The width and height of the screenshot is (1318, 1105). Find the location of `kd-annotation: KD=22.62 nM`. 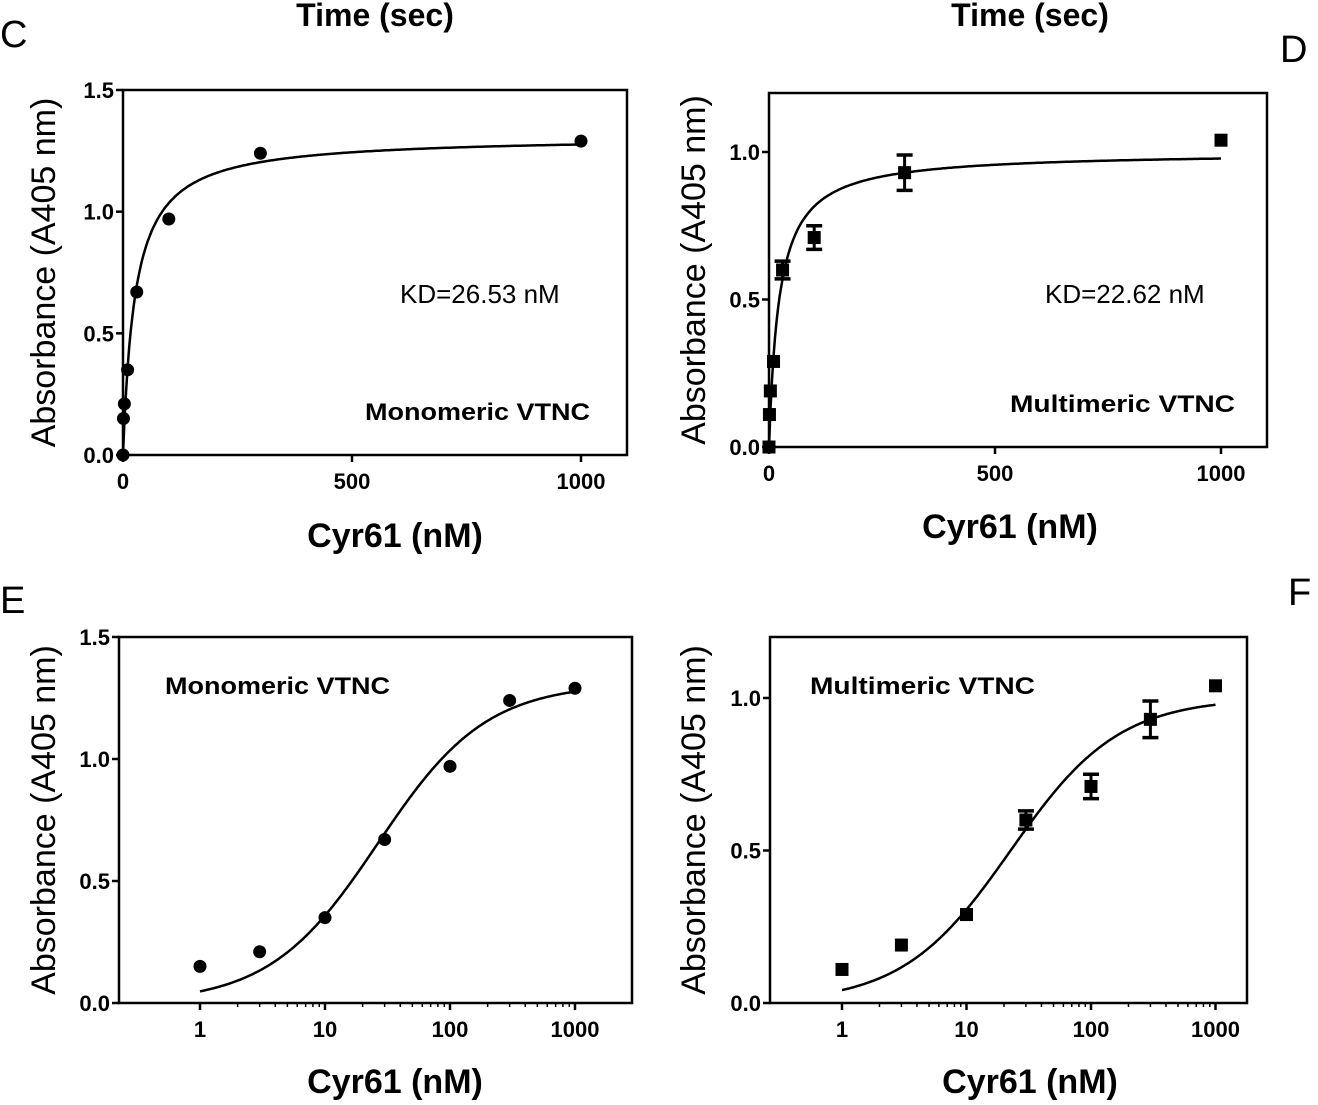

kd-annotation: KD=22.62 nM is located at coordinates (1125, 294).